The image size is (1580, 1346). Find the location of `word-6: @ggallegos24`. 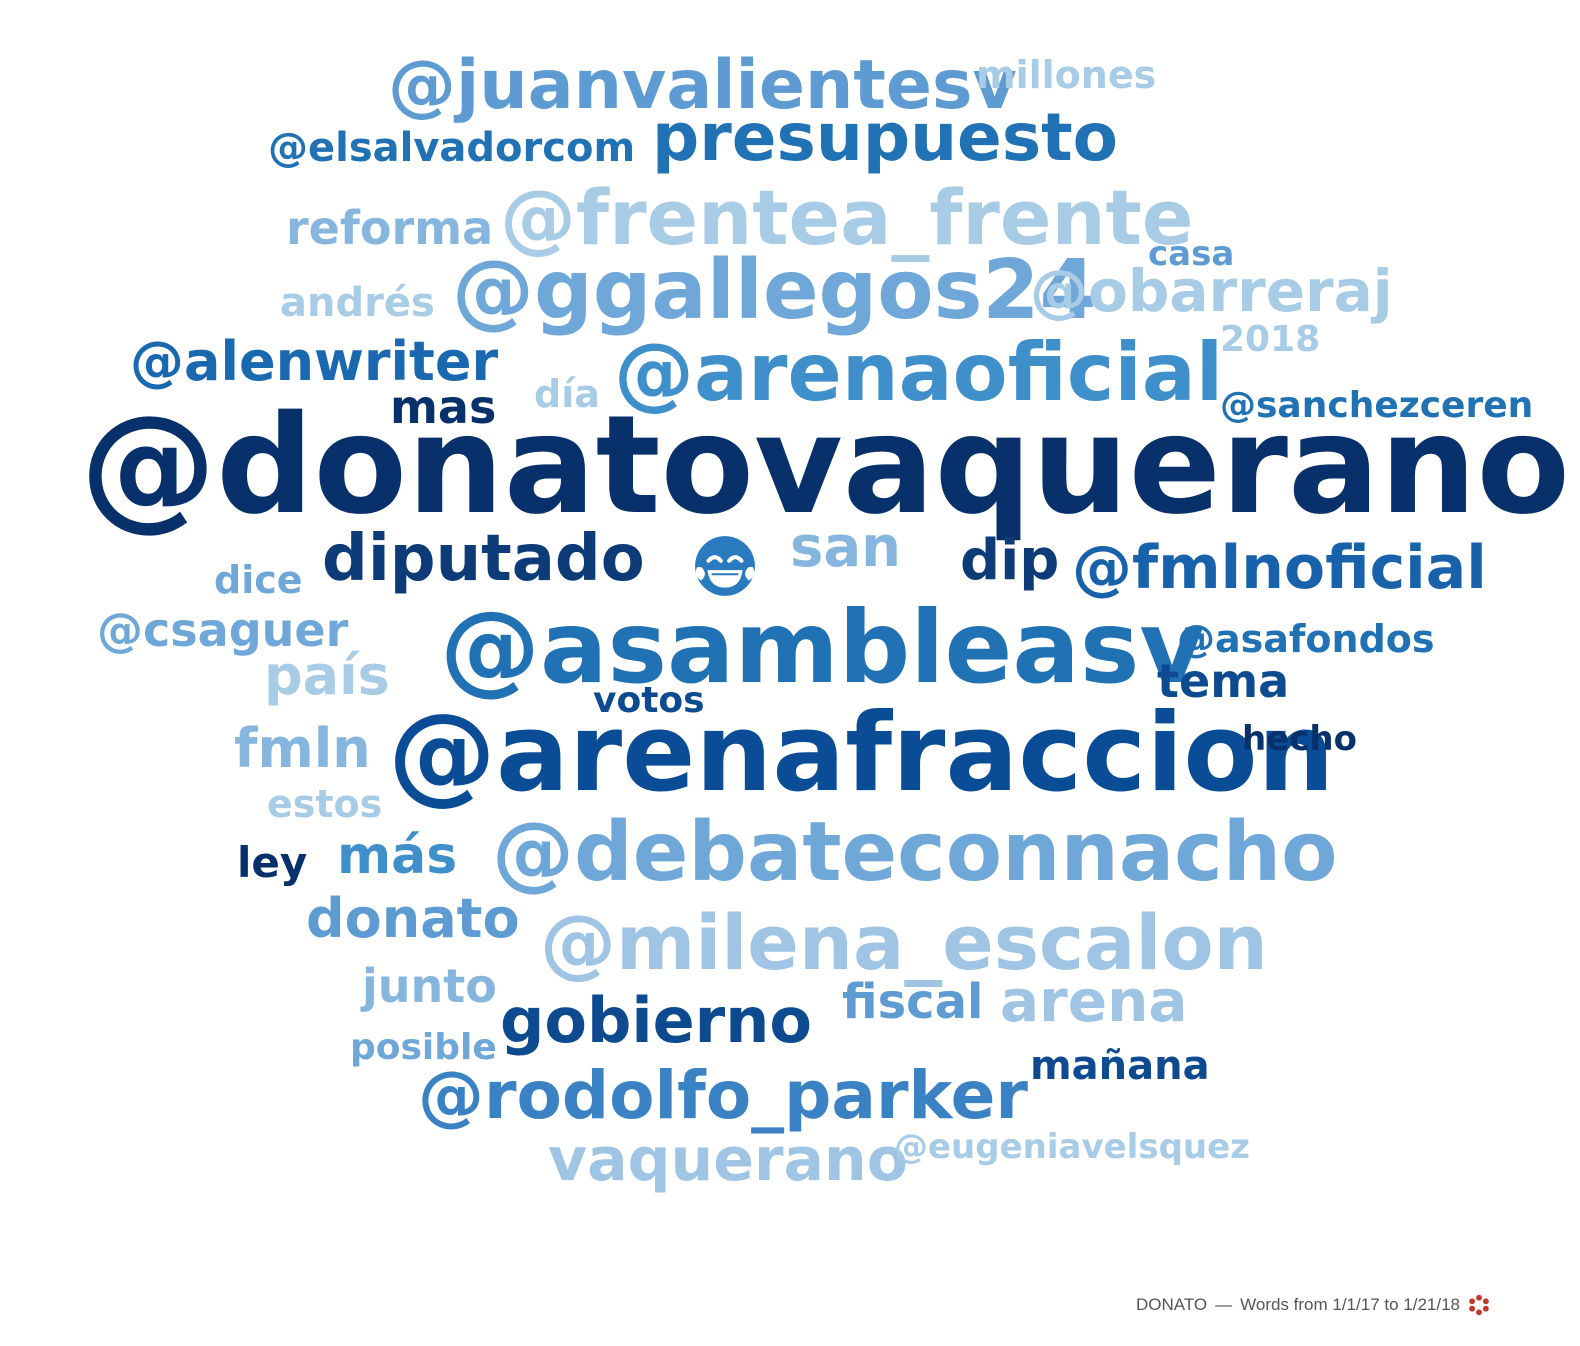

word-6: @ggallegos24 is located at coordinates (774, 290).